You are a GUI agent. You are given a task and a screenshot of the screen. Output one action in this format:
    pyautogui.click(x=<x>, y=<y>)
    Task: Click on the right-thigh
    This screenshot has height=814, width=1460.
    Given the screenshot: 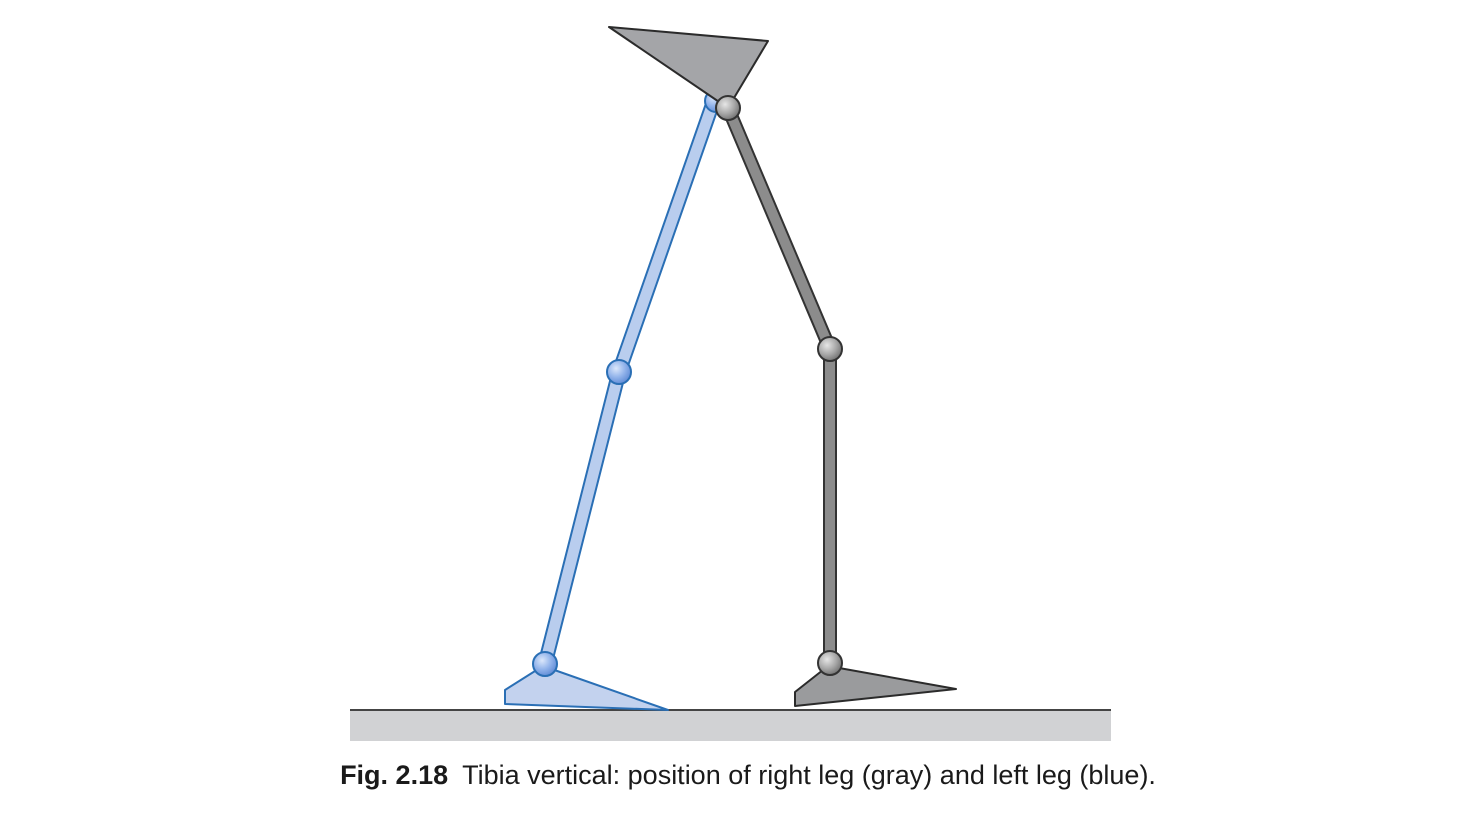 What is the action you would take?
    pyautogui.click(x=779, y=228)
    